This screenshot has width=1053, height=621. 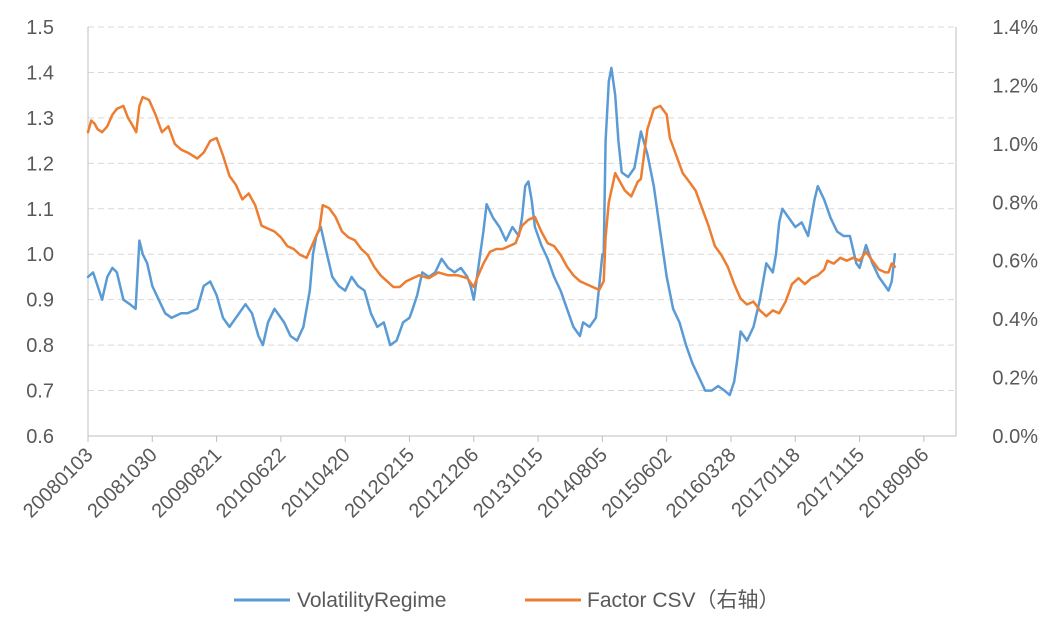 What do you see at coordinates (1015, 203) in the screenshot?
I see `right-tick-label: 0.8%` at bounding box center [1015, 203].